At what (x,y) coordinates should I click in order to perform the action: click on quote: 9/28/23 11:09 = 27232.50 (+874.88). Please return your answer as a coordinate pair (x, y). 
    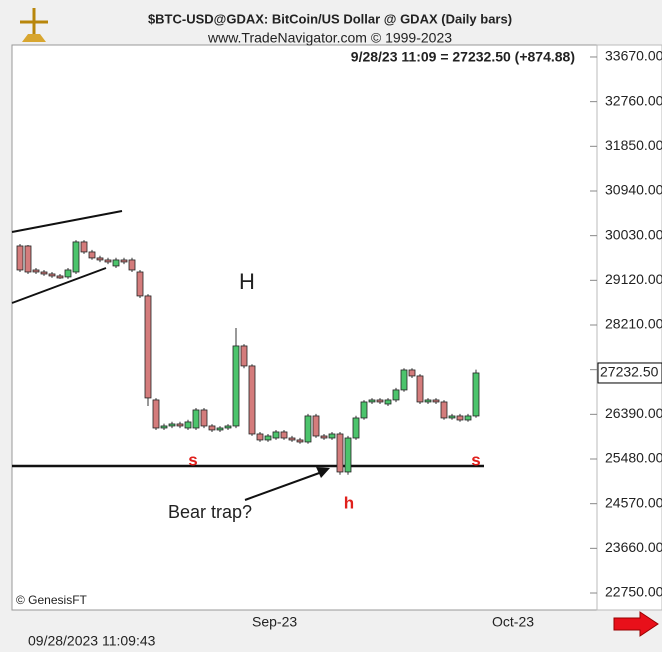
    Looking at the image, I should click on (463, 57).